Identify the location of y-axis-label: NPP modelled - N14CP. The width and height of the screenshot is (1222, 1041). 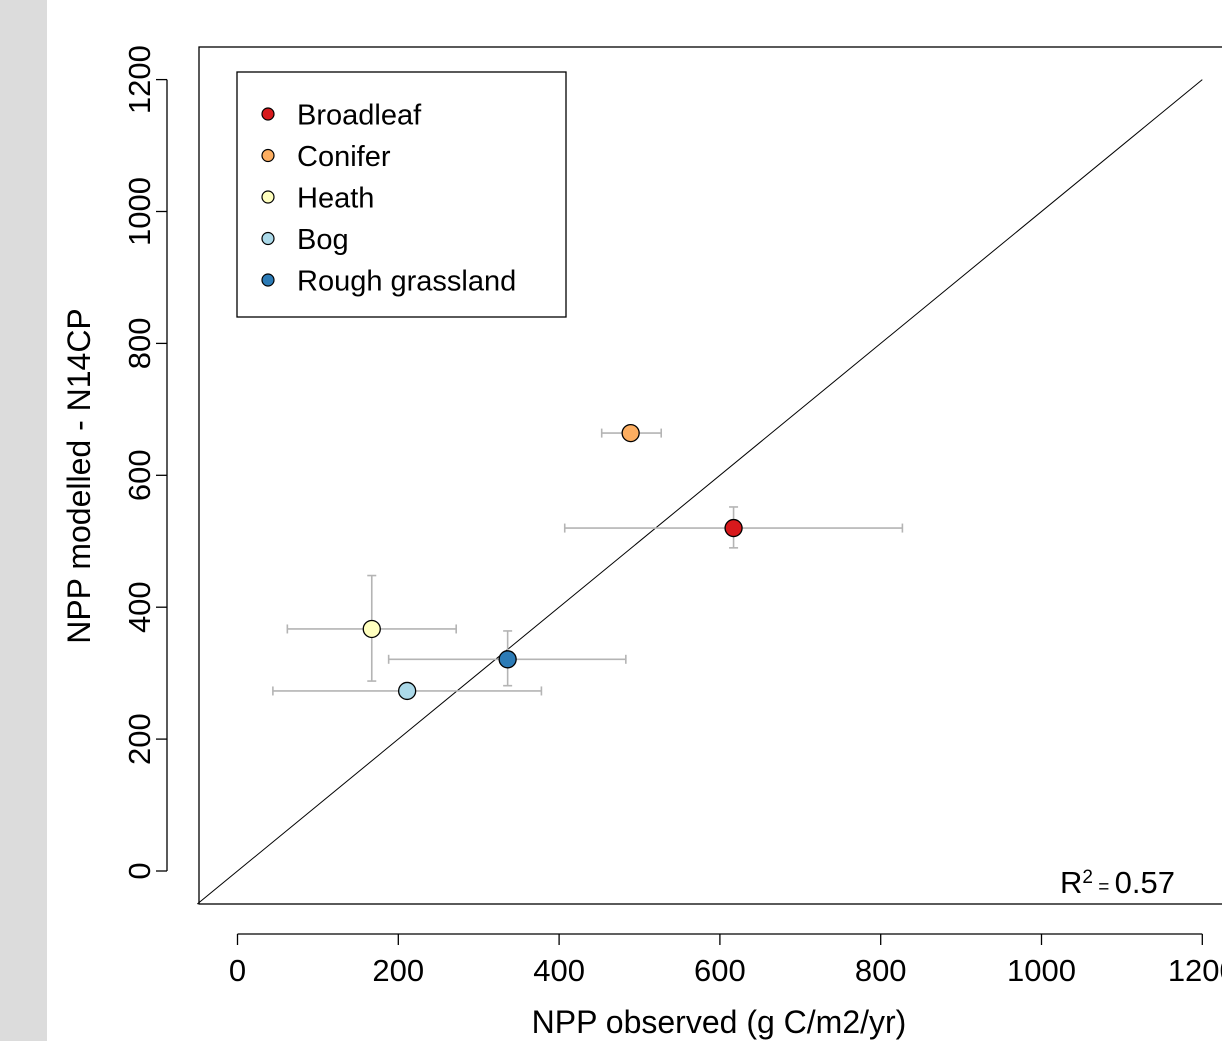
(79, 476).